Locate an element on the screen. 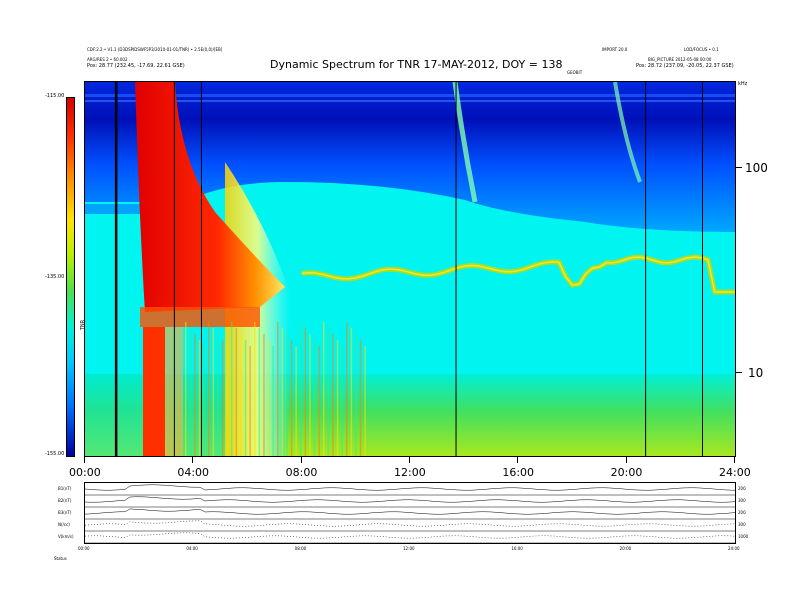 Image resolution: width=792 pixels, height=612 pixels. header-right-line2: LOD/FOCUS • 0.1 is located at coordinates (701, 49).